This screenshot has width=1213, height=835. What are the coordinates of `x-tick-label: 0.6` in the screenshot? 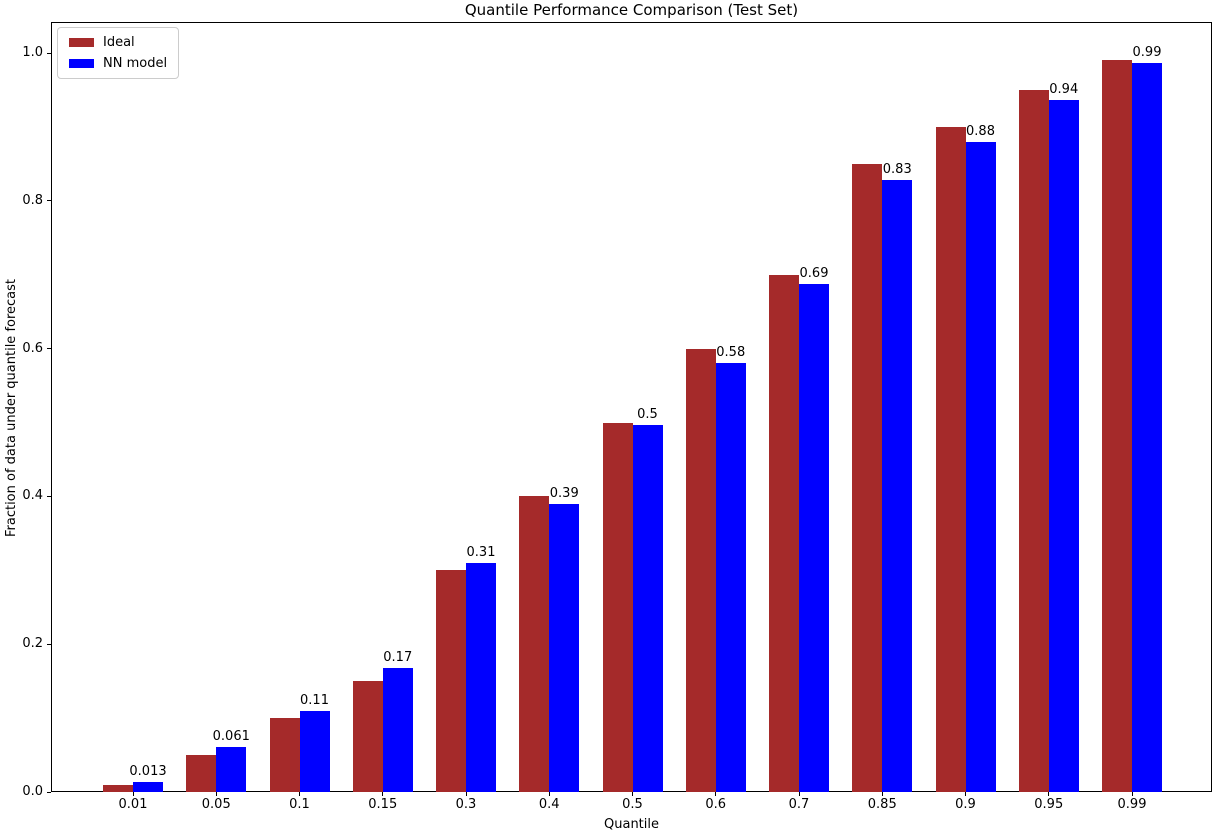 It's located at (716, 804).